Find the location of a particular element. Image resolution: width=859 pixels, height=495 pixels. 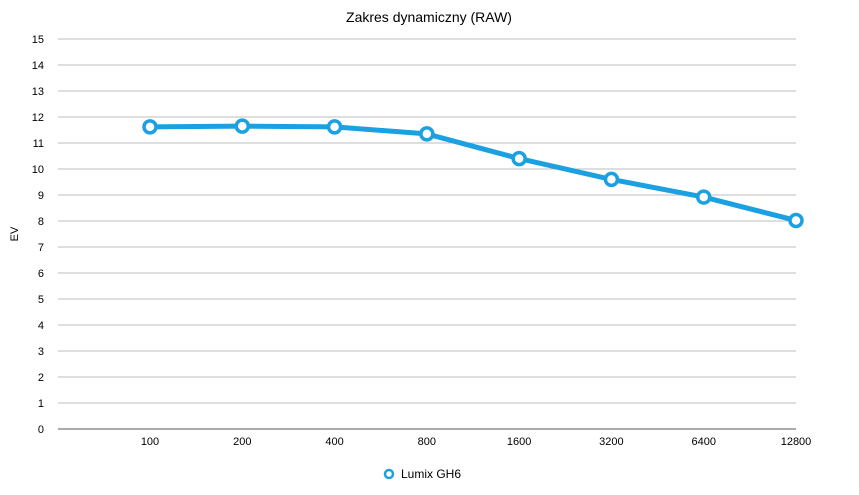

x-tick-label: 800 is located at coordinates (427, 442).